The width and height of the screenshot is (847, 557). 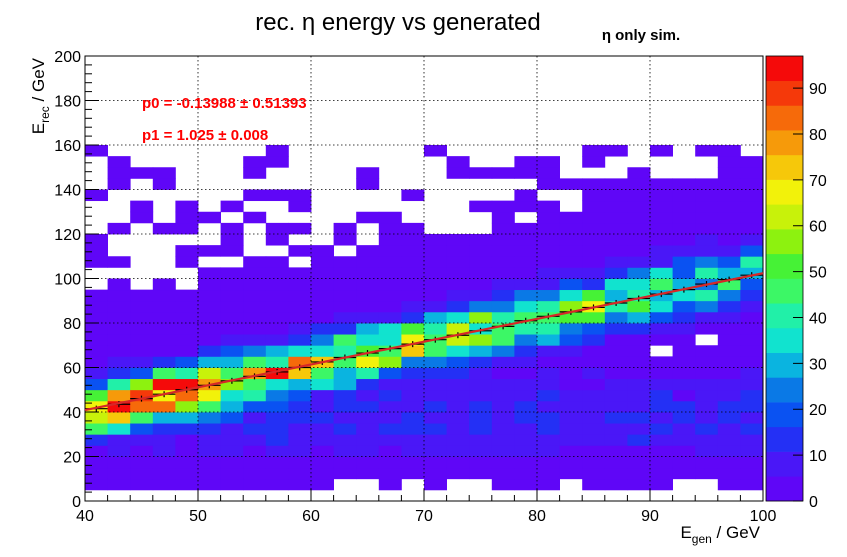 What do you see at coordinates (67, 191) in the screenshot?
I see `y-tick-label: 140` at bounding box center [67, 191].